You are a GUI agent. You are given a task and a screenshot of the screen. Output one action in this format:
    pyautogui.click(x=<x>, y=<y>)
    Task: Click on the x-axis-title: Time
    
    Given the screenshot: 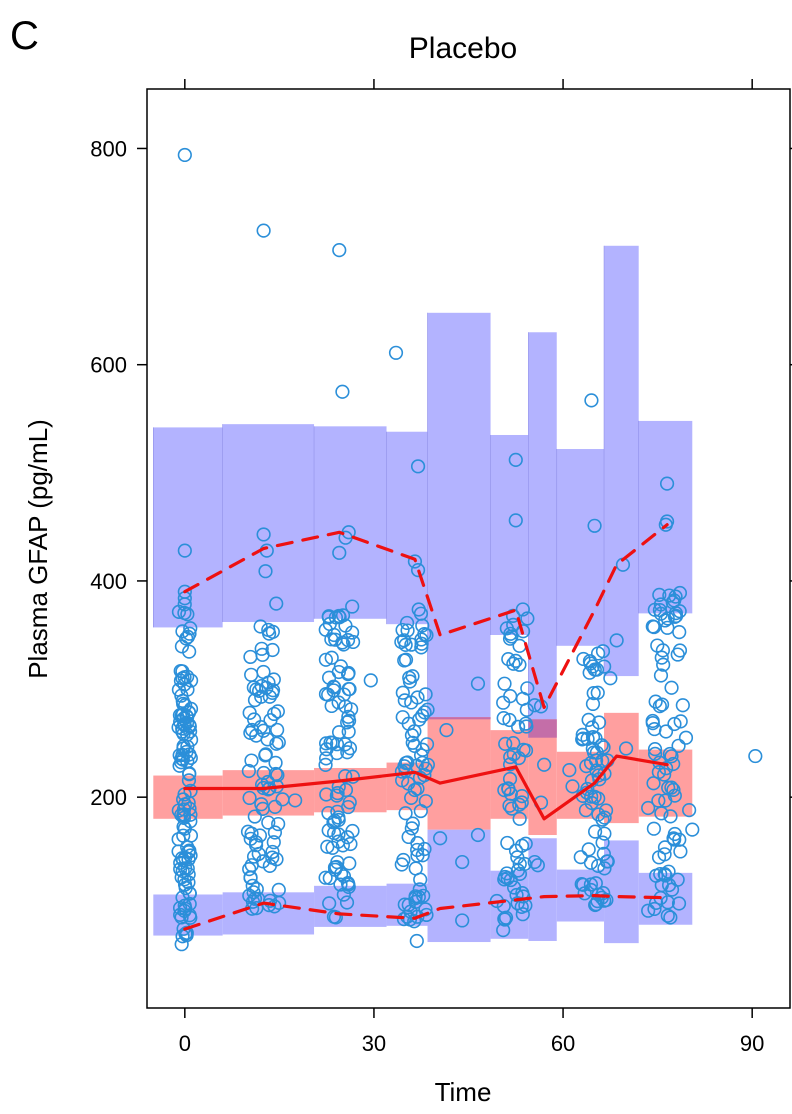 What is the action you would take?
    pyautogui.click(x=463, y=1092)
    